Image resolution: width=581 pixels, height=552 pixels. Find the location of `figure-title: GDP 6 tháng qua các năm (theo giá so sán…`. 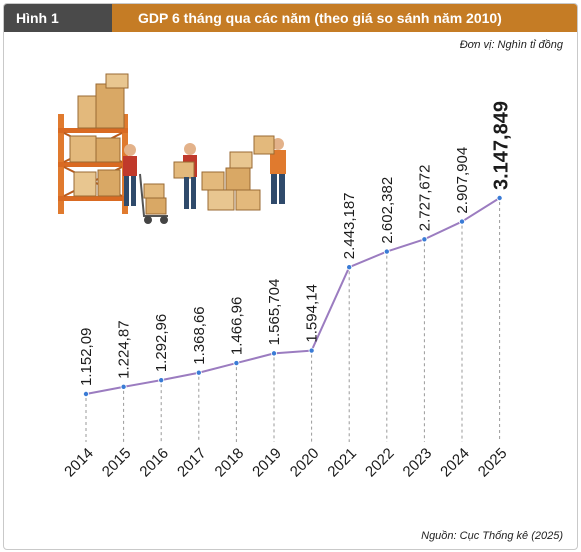

figure-title: GDP 6 tháng qua các năm (theo giá so sán… is located at coordinates (344, 18).